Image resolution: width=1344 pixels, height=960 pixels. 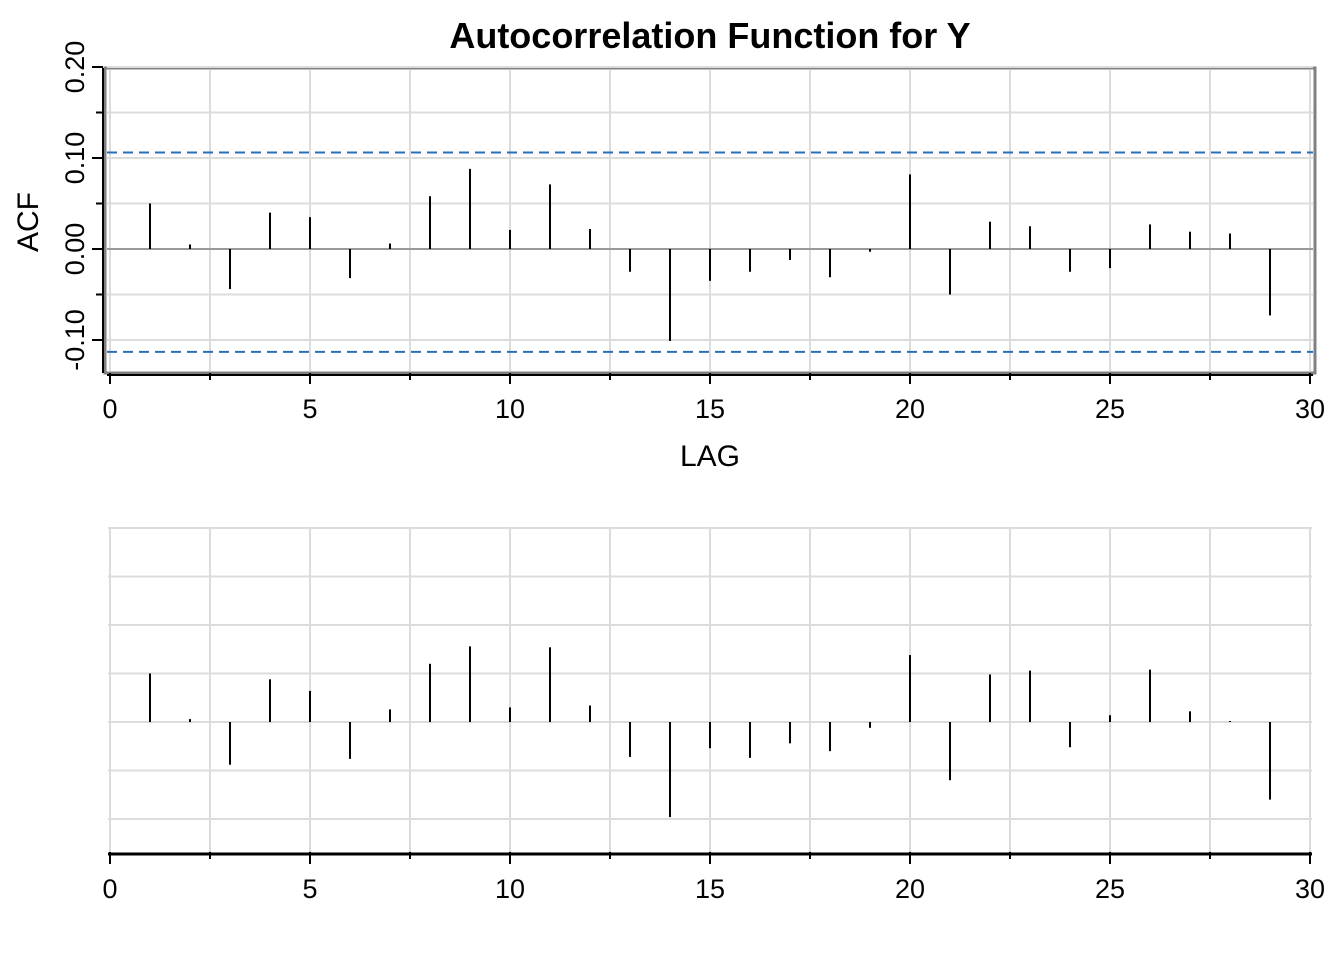 I want to click on y-tick-label: 0.10, so click(x=75, y=158).